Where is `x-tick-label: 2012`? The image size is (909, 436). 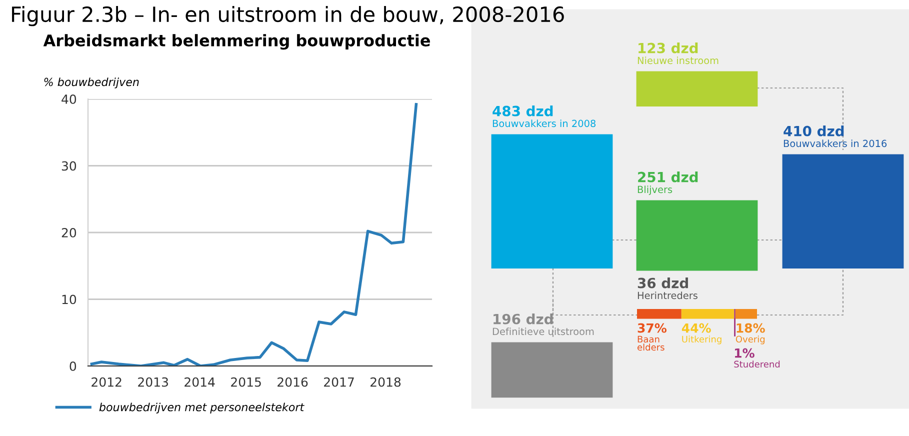
x-tick-label: 2012 is located at coordinates (107, 382).